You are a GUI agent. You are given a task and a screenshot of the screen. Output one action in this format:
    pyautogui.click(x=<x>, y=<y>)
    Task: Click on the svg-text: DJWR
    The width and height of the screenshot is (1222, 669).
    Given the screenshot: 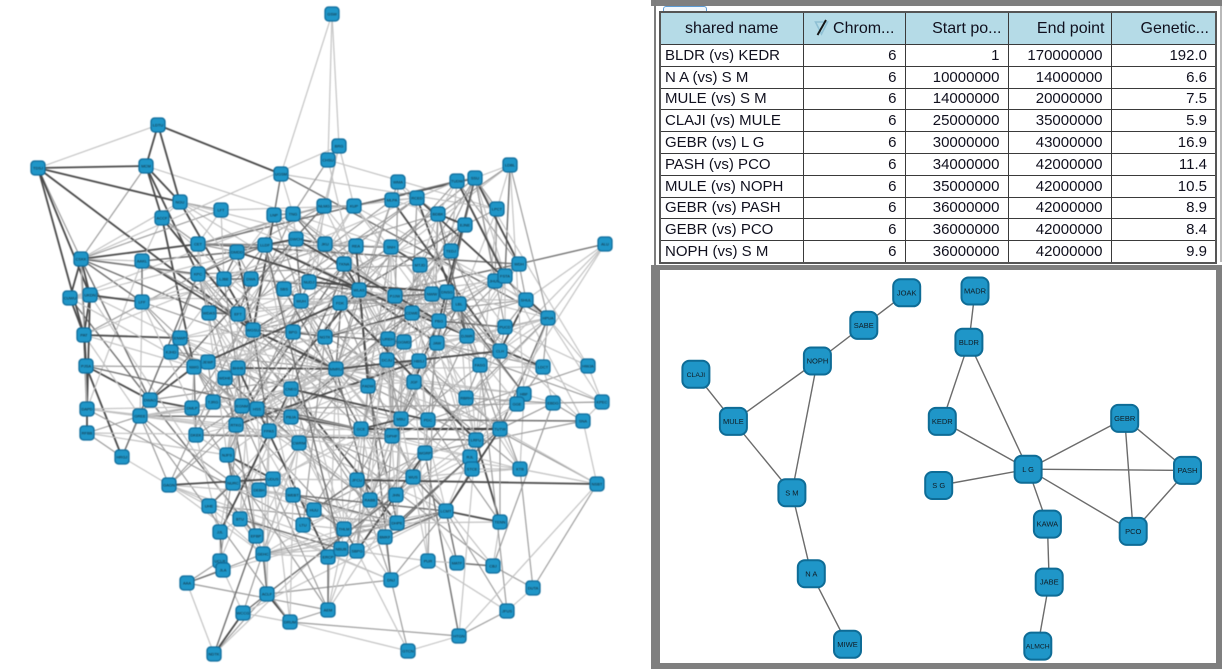 What is the action you would take?
    pyautogui.click(x=467, y=336)
    